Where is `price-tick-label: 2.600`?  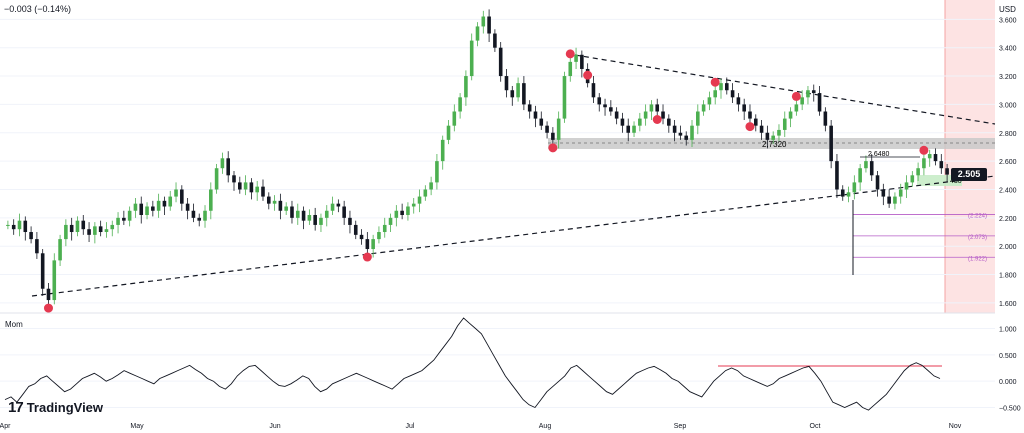
price-tick-label: 2.600 is located at coordinates (1008, 162).